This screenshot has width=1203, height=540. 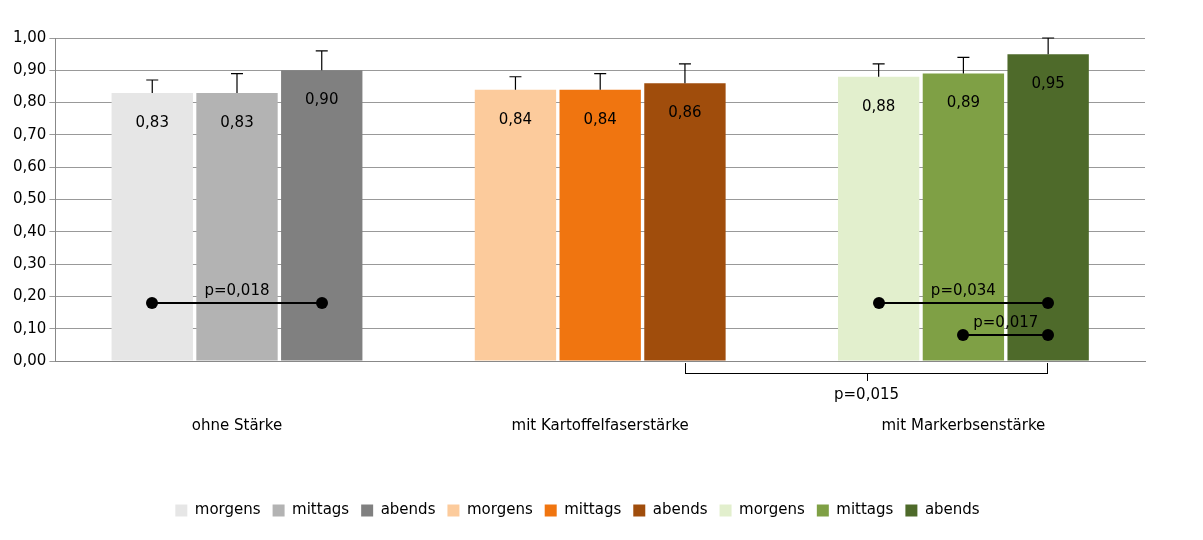 I want to click on x-tick-label: mit Markerbsenstärke, so click(x=963, y=424).